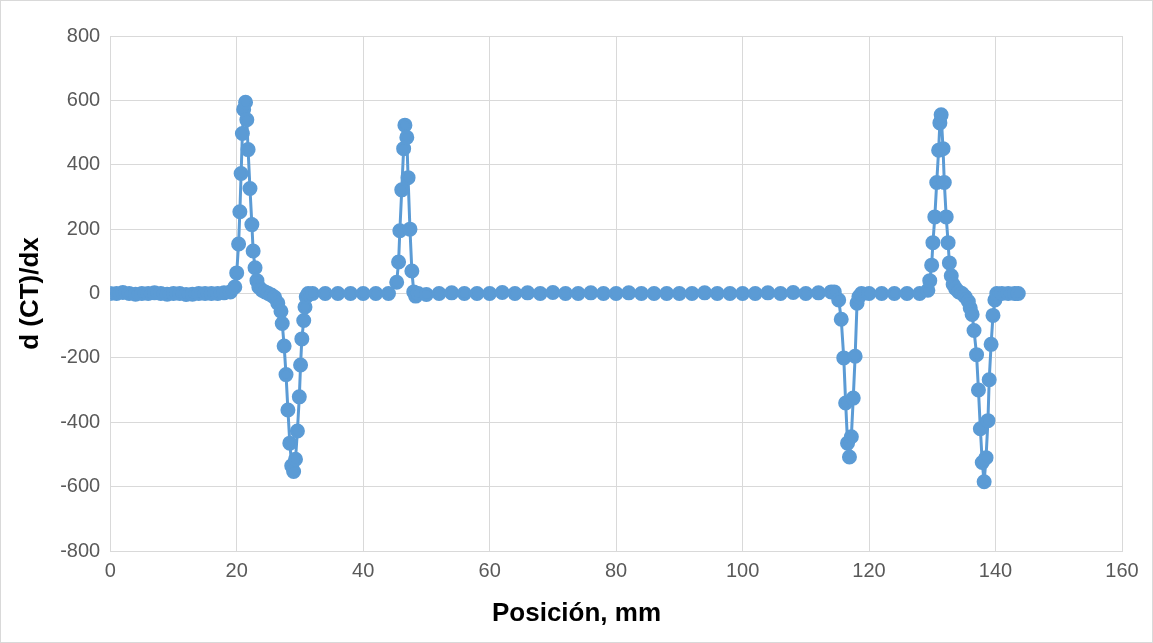 This screenshot has height=643, width=1153. Describe the element at coordinates (742, 569) in the screenshot. I see `x-tick-label: 100` at that location.